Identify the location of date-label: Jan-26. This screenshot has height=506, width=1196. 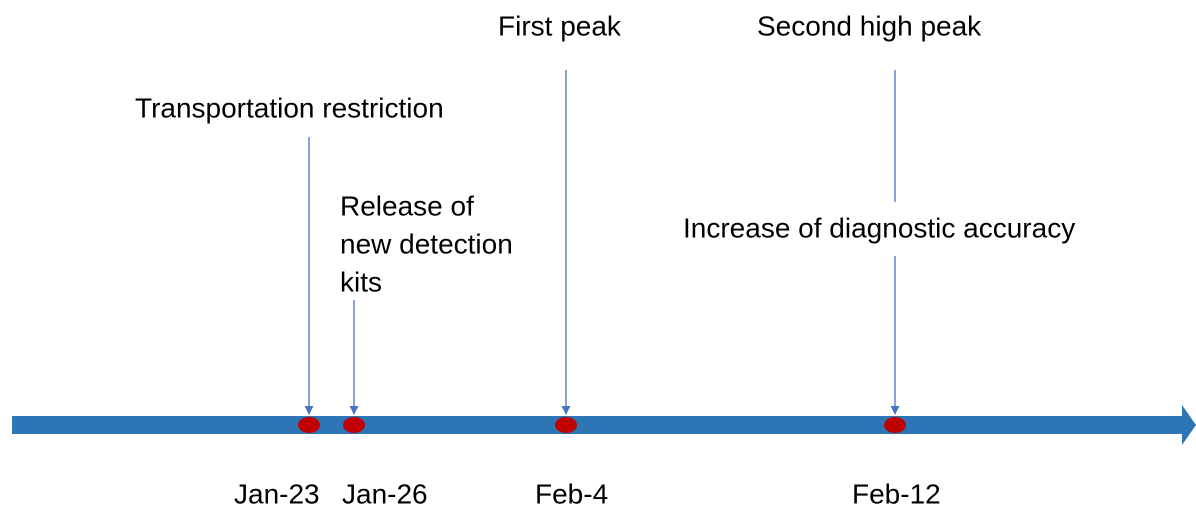
(385, 492).